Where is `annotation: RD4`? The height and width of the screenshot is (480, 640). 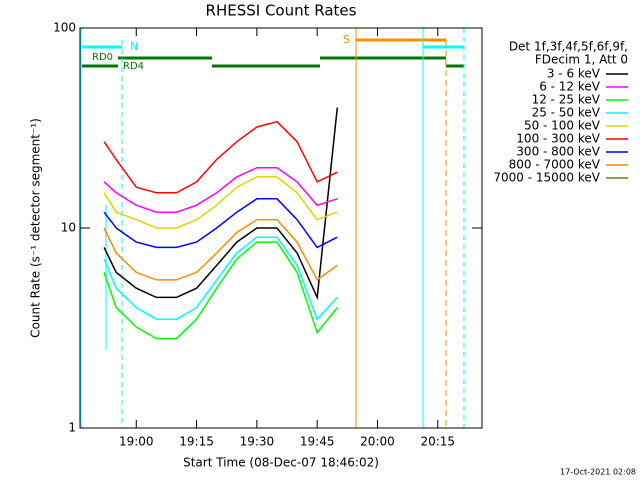 annotation: RD4 is located at coordinates (133, 66).